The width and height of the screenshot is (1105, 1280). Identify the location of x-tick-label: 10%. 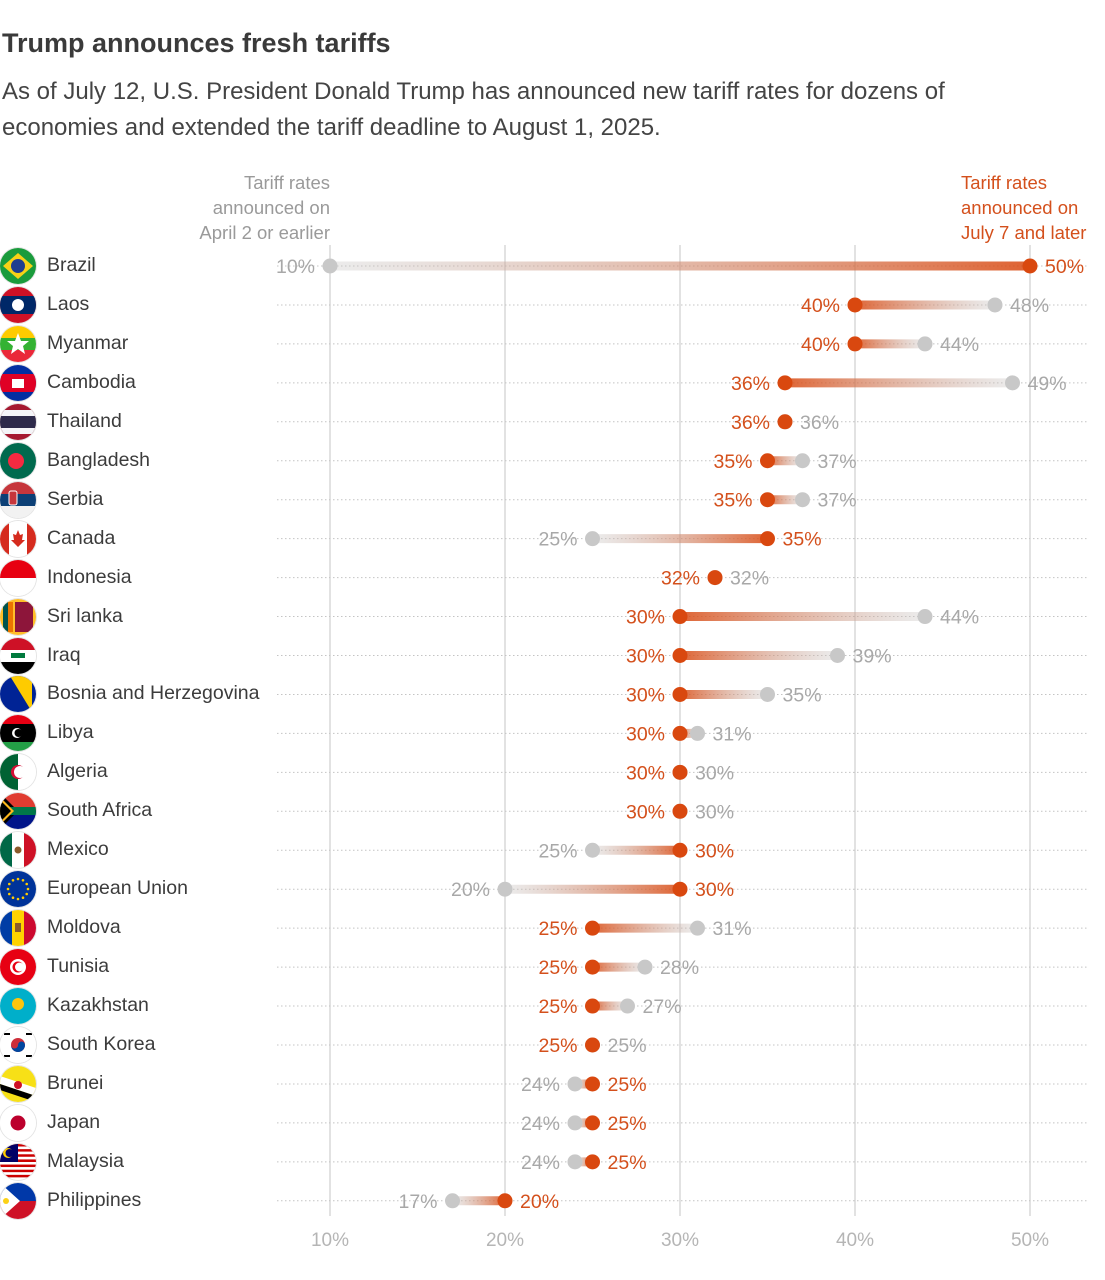
(330, 1240).